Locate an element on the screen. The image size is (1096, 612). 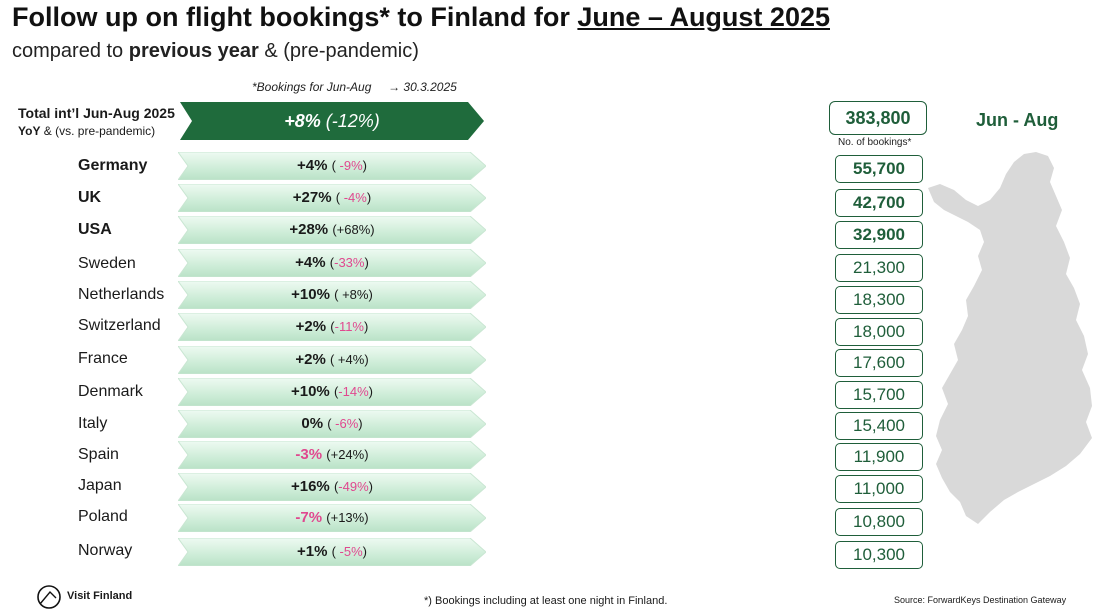
pre-value: +24% is located at coordinates (347, 454).